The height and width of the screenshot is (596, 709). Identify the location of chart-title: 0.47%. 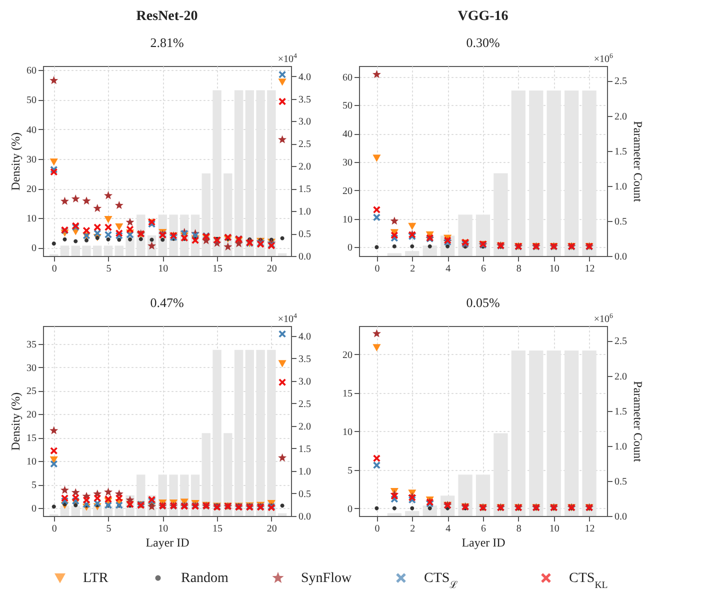
(167, 302).